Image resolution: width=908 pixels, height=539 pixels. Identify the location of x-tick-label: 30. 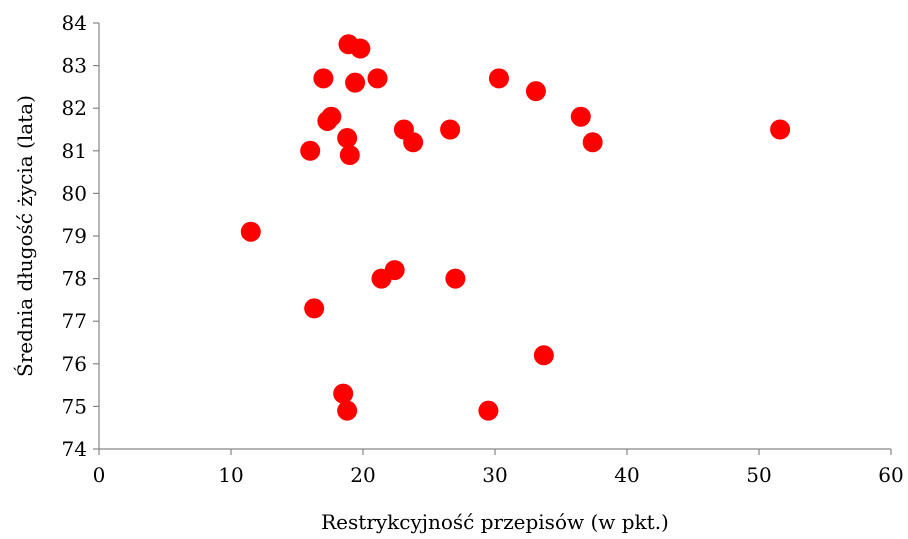
(494, 475).